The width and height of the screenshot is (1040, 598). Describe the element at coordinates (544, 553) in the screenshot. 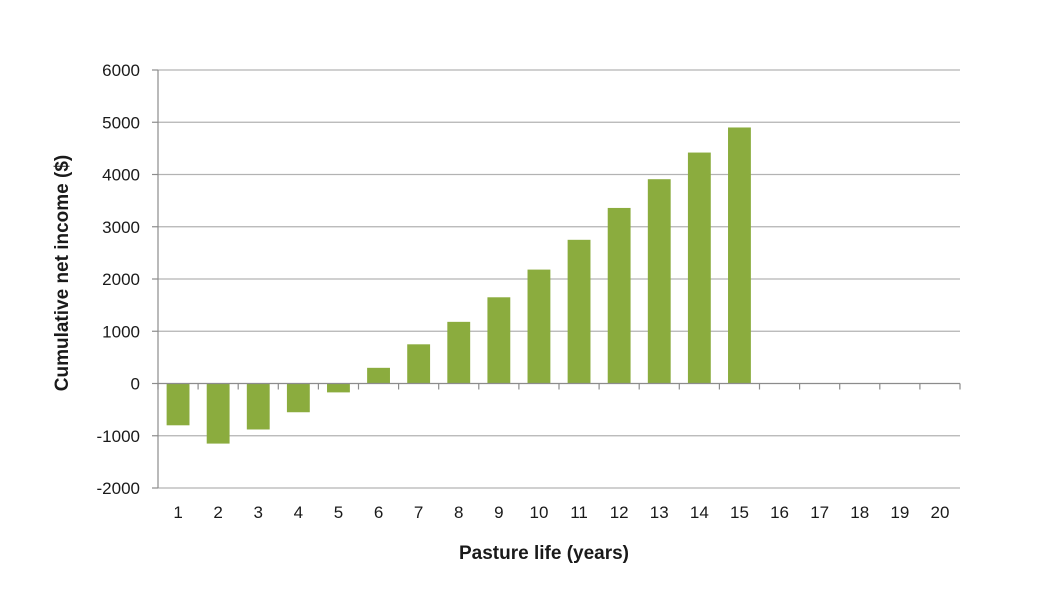

I see `x-axis-title: Pasture life (years)` at that location.